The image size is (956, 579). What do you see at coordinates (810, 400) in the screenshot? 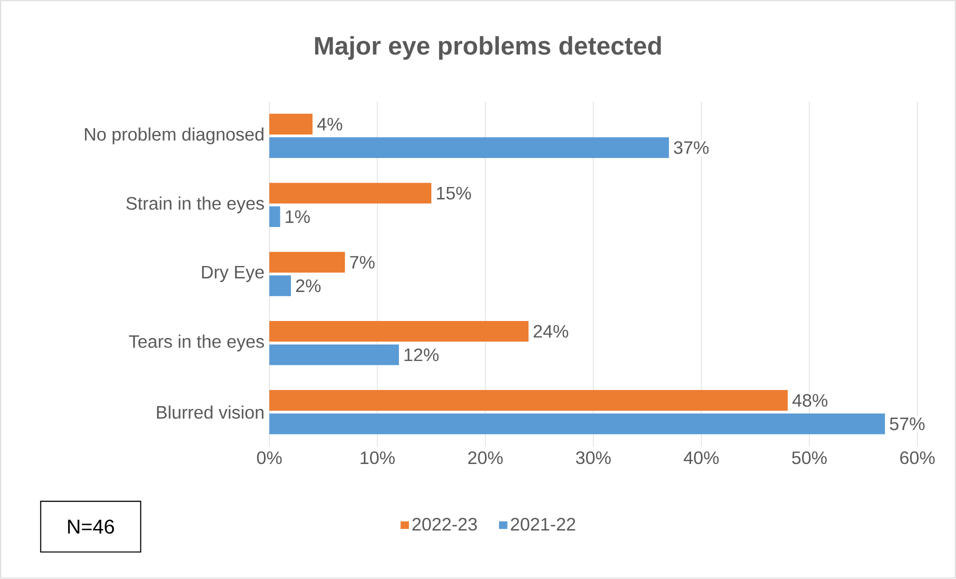
I see `data-label: 48%` at bounding box center [810, 400].